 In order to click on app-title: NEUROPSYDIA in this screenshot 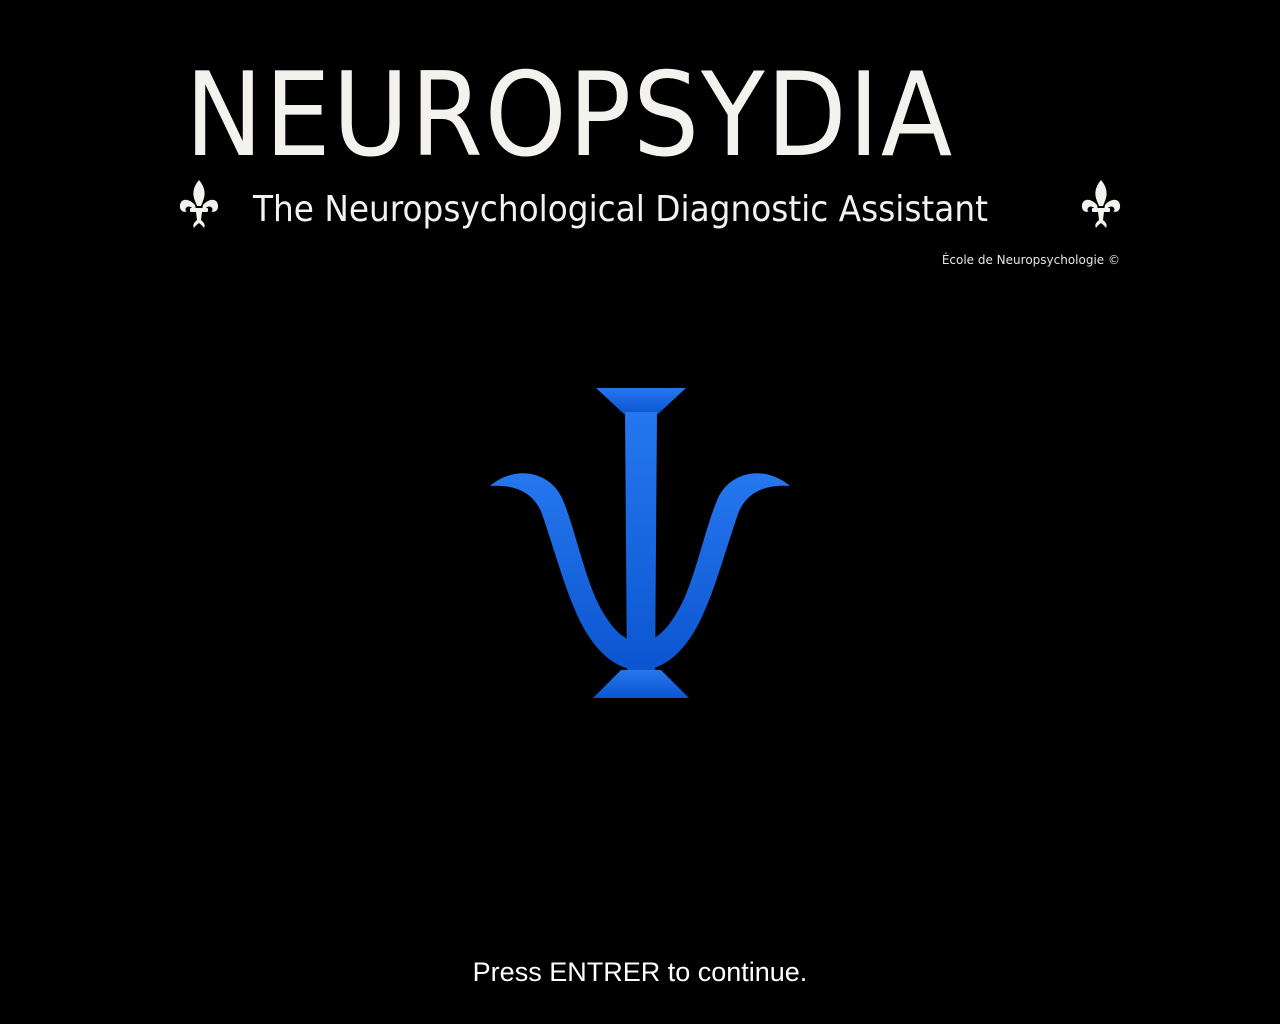, I will do `click(569, 115)`.